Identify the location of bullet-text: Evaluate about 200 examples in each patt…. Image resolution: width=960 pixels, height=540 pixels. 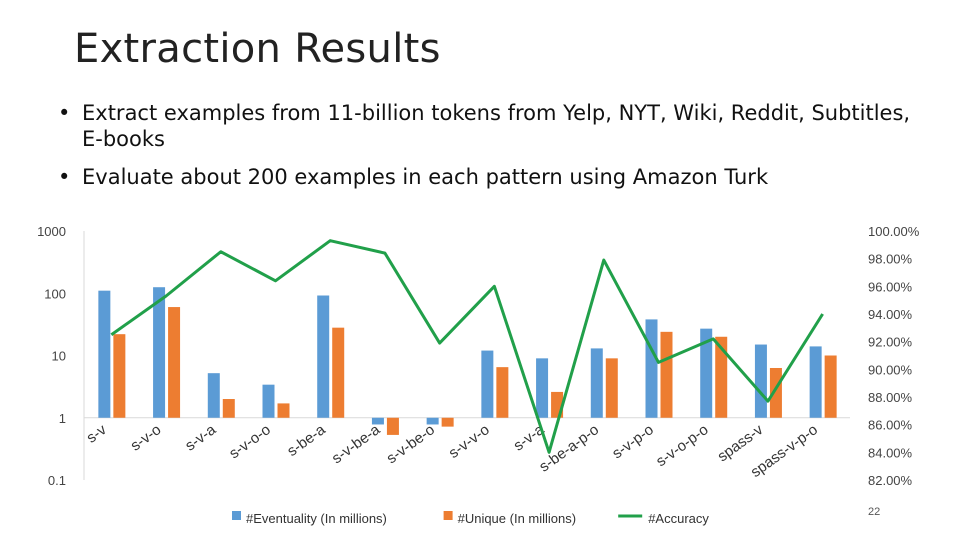
(425, 177).